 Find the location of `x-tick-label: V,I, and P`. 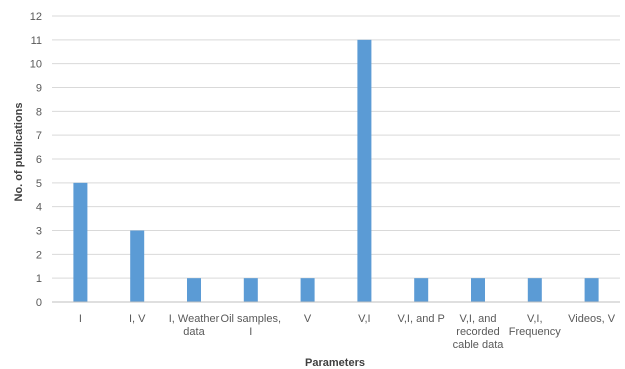

x-tick-label: V,I, and P is located at coordinates (421, 319).